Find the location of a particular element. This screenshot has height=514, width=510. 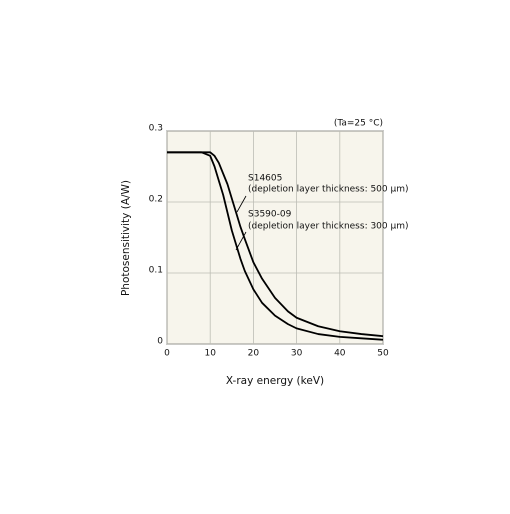

x-tick-label: 10 is located at coordinates (210, 354).